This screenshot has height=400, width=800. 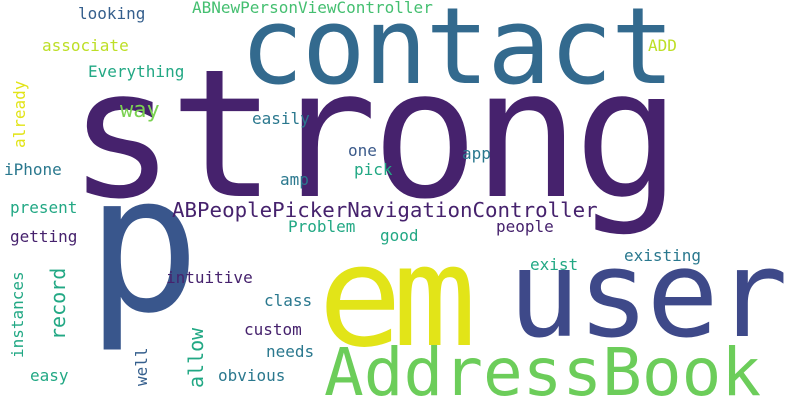 I want to click on word-add: ADD, so click(x=662, y=45).